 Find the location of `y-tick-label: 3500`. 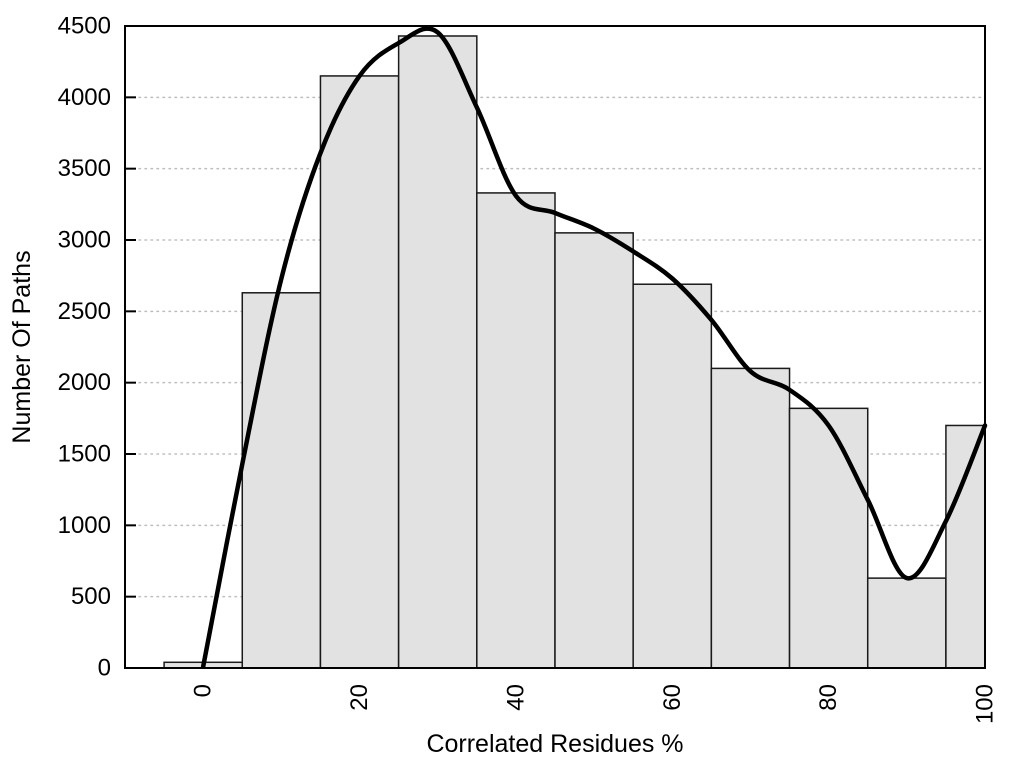

y-tick-label: 3500 is located at coordinates (84, 168).